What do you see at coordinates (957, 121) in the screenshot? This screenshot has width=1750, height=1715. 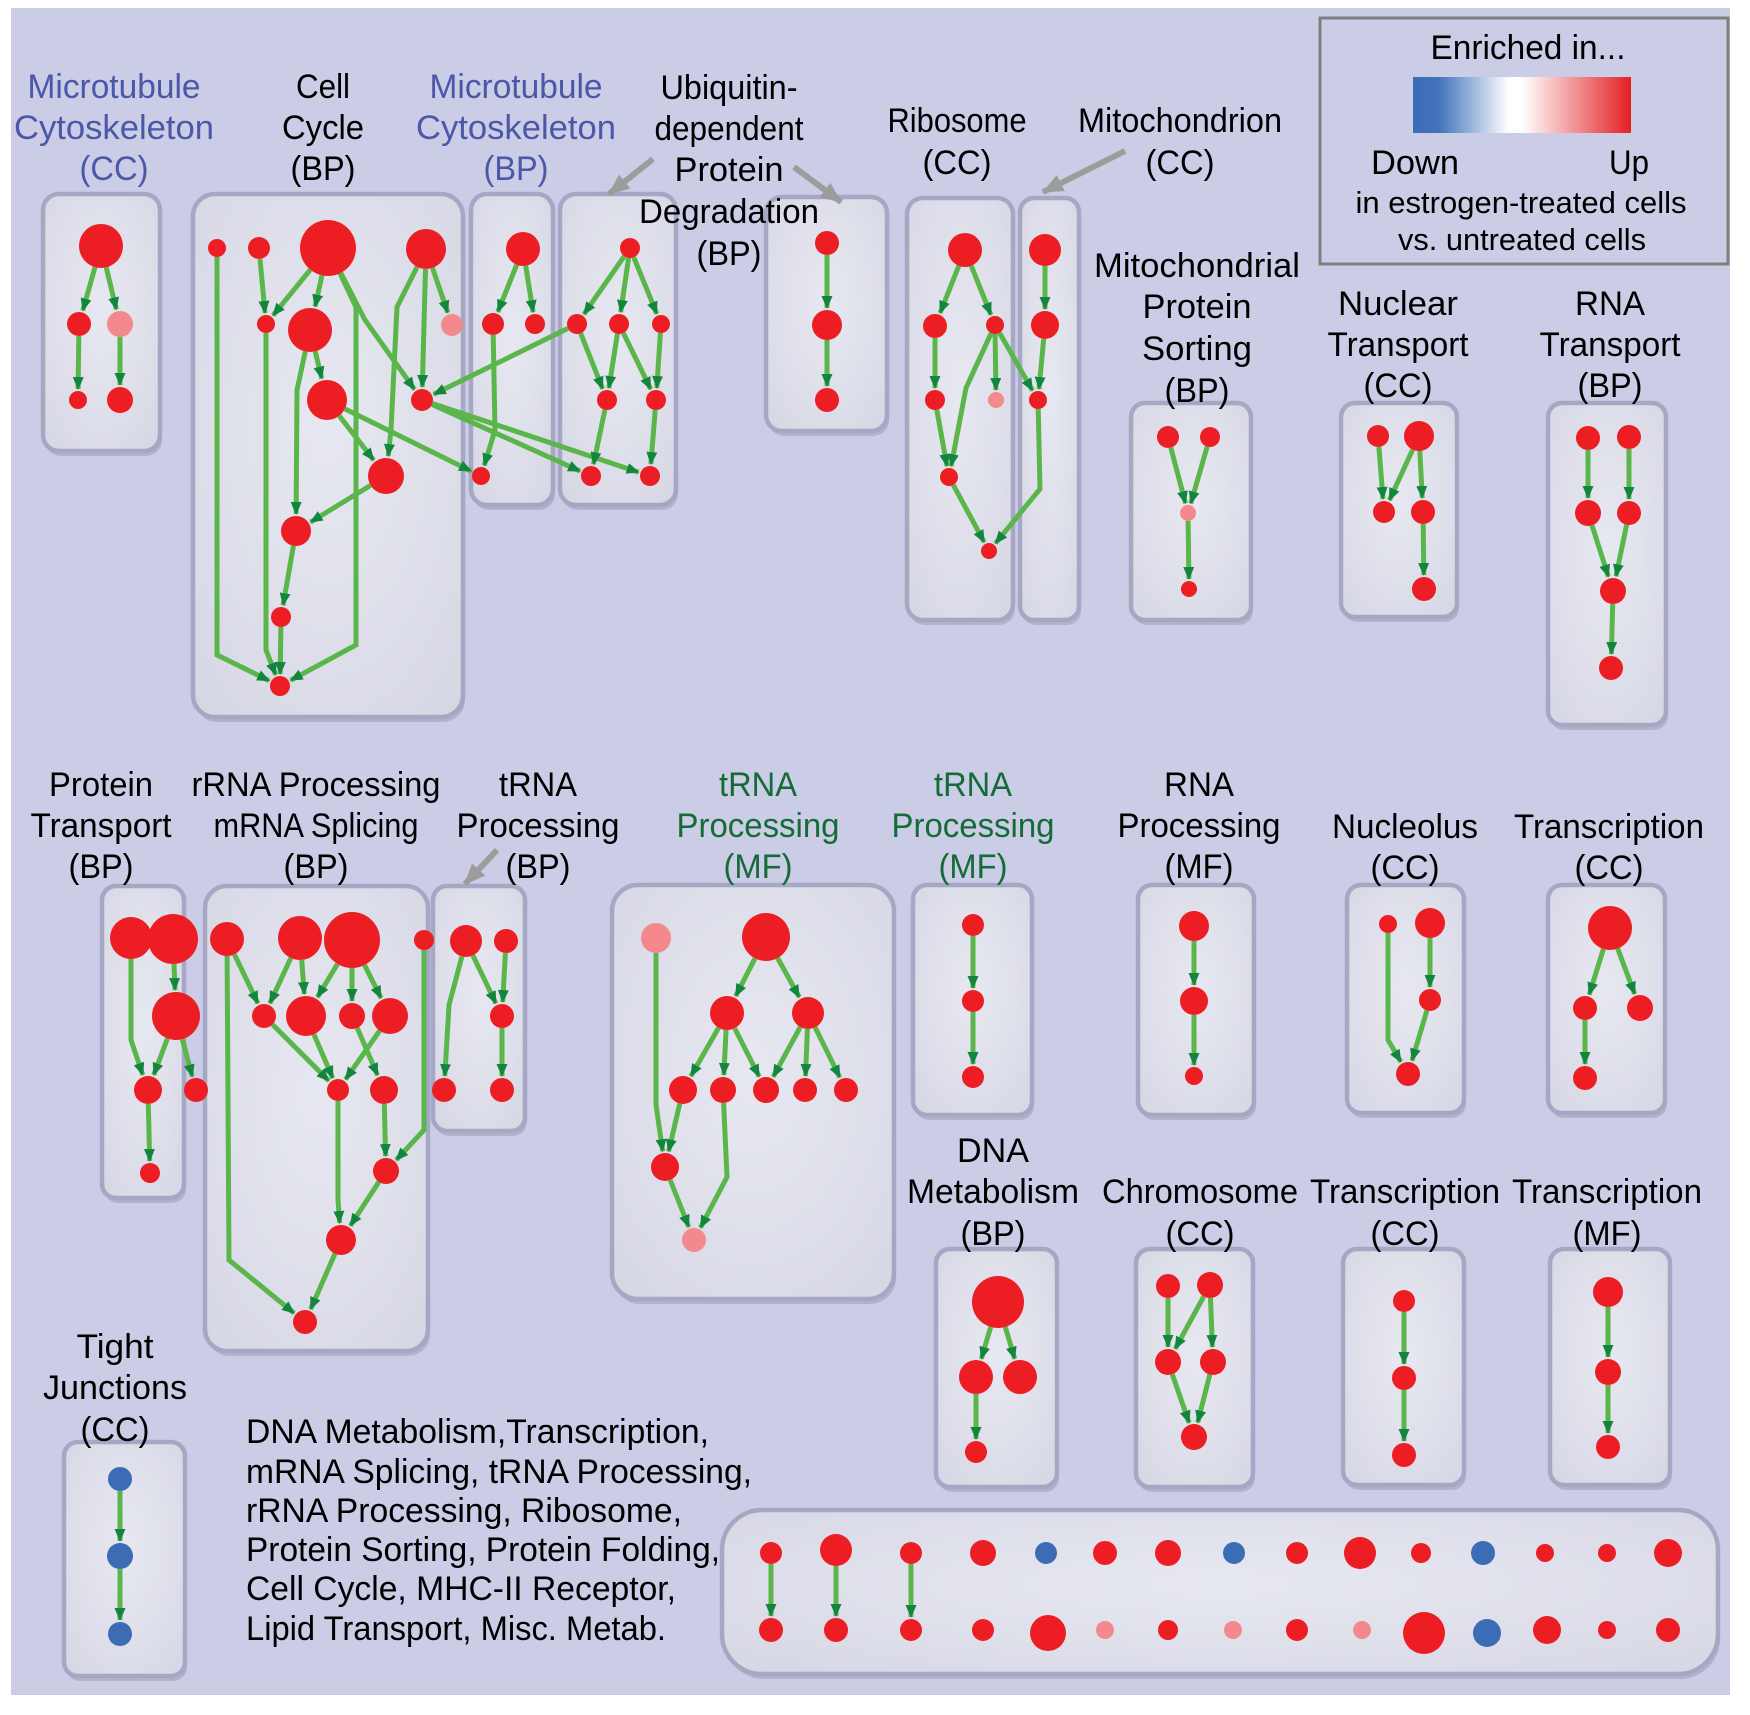 I see `svg-text: Ribosome` at bounding box center [957, 121].